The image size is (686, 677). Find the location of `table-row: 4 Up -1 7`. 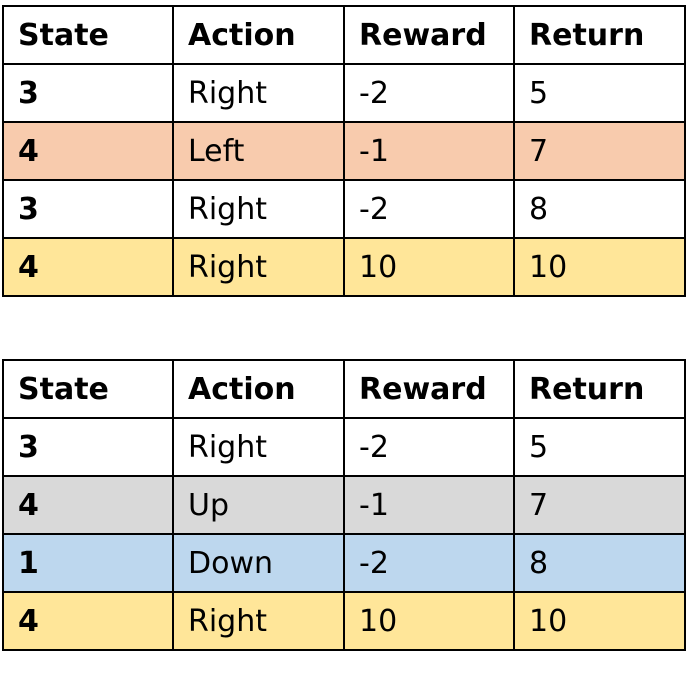

table-row: 4 Up -1 7 is located at coordinates (344, 505).